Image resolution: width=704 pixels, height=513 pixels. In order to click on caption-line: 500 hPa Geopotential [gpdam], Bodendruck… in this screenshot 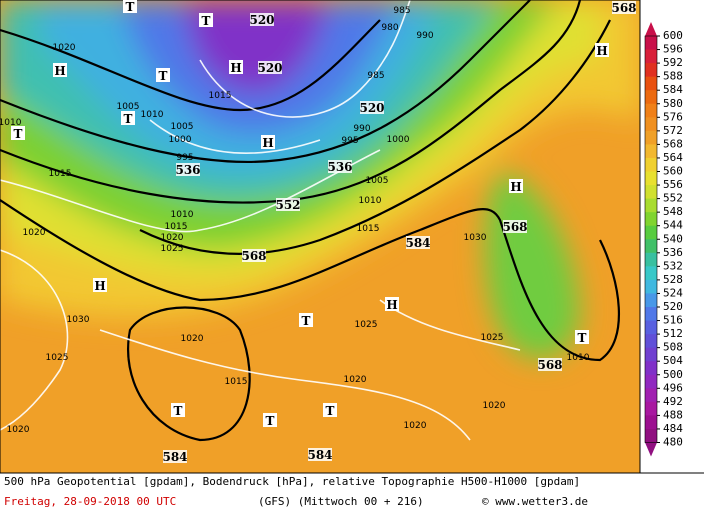, I will do `click(292, 481)`.